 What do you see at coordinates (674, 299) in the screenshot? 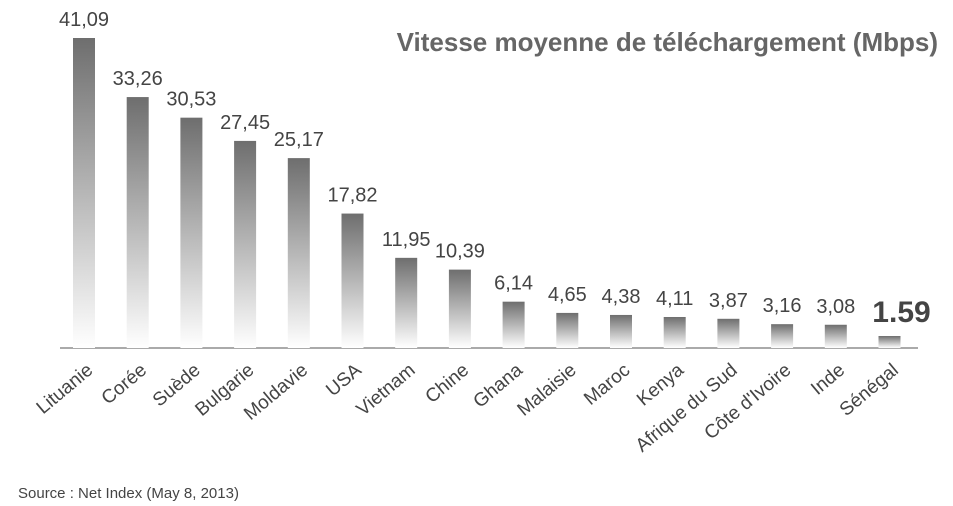
I see `value-label: 4,11` at bounding box center [674, 299].